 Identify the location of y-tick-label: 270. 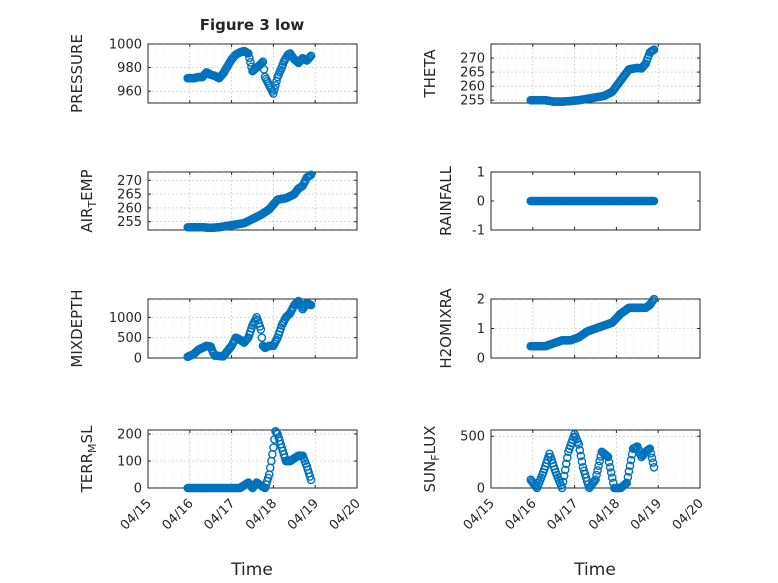
(472, 59).